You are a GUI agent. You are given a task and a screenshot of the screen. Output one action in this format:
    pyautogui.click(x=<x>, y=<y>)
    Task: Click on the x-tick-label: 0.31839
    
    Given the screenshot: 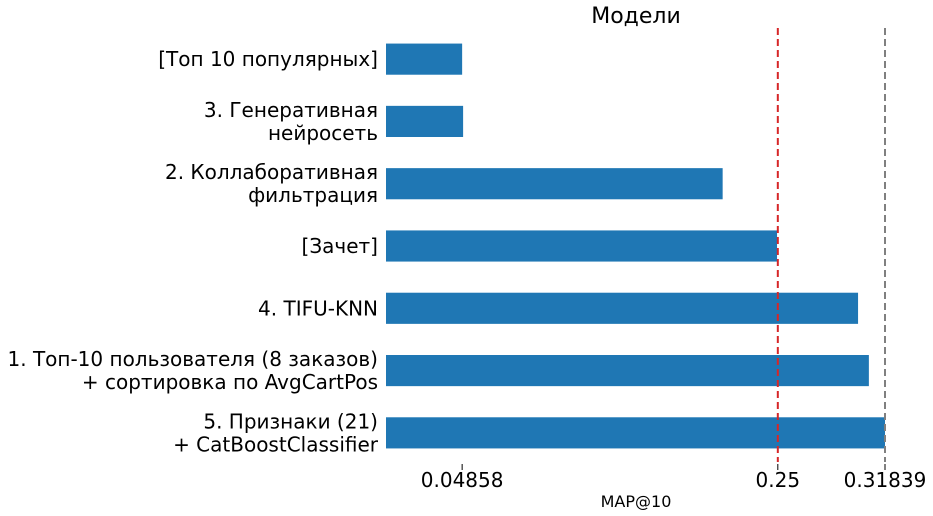 What is the action you would take?
    pyautogui.click(x=885, y=480)
    